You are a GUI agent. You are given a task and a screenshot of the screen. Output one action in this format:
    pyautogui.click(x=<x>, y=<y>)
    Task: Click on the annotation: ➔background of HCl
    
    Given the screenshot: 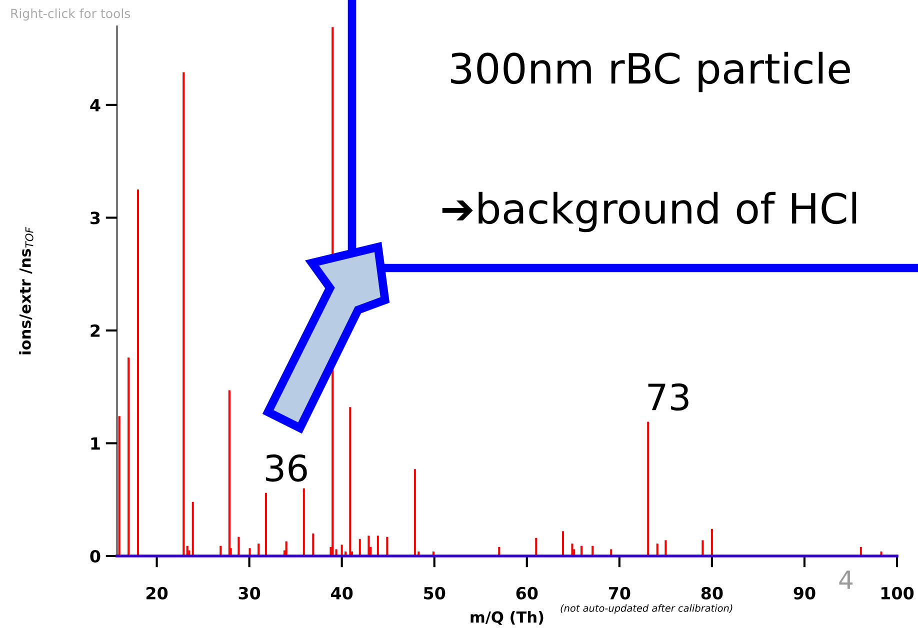 What is the action you would take?
    pyautogui.click(x=649, y=212)
    